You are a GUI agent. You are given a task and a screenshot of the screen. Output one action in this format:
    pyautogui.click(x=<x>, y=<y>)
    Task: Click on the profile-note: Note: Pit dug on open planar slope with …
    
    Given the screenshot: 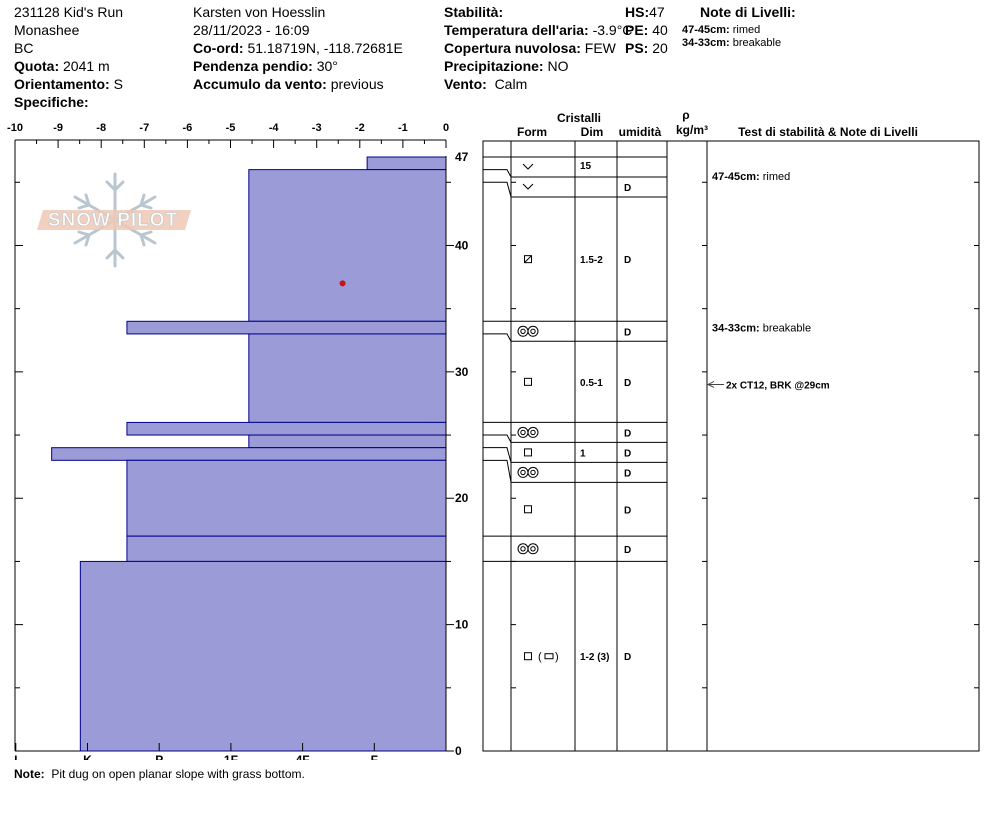 What is the action you would take?
    pyautogui.click(x=159, y=774)
    